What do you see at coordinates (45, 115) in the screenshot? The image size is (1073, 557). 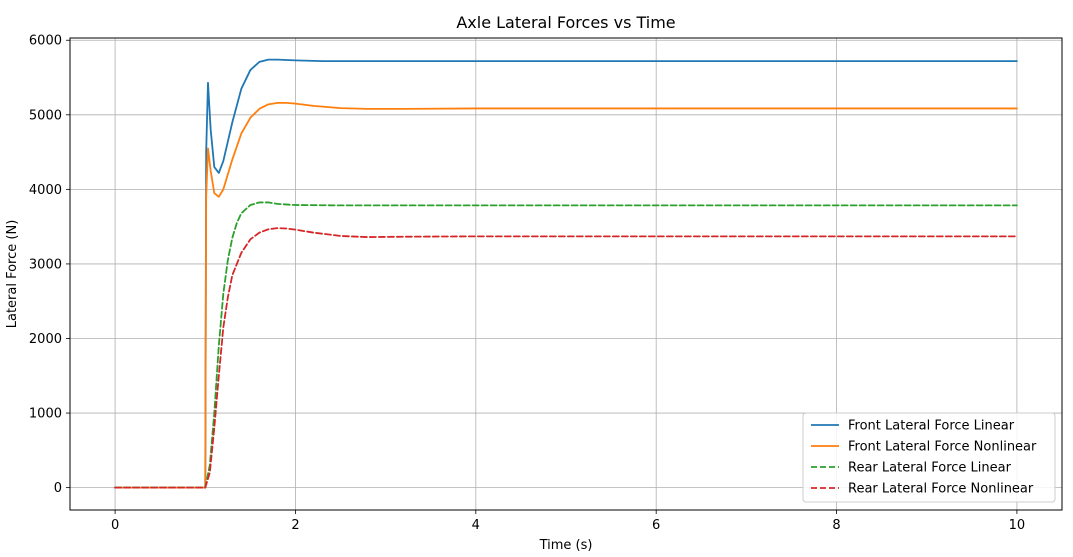 I see `y-tick-label: 5000` at bounding box center [45, 115].